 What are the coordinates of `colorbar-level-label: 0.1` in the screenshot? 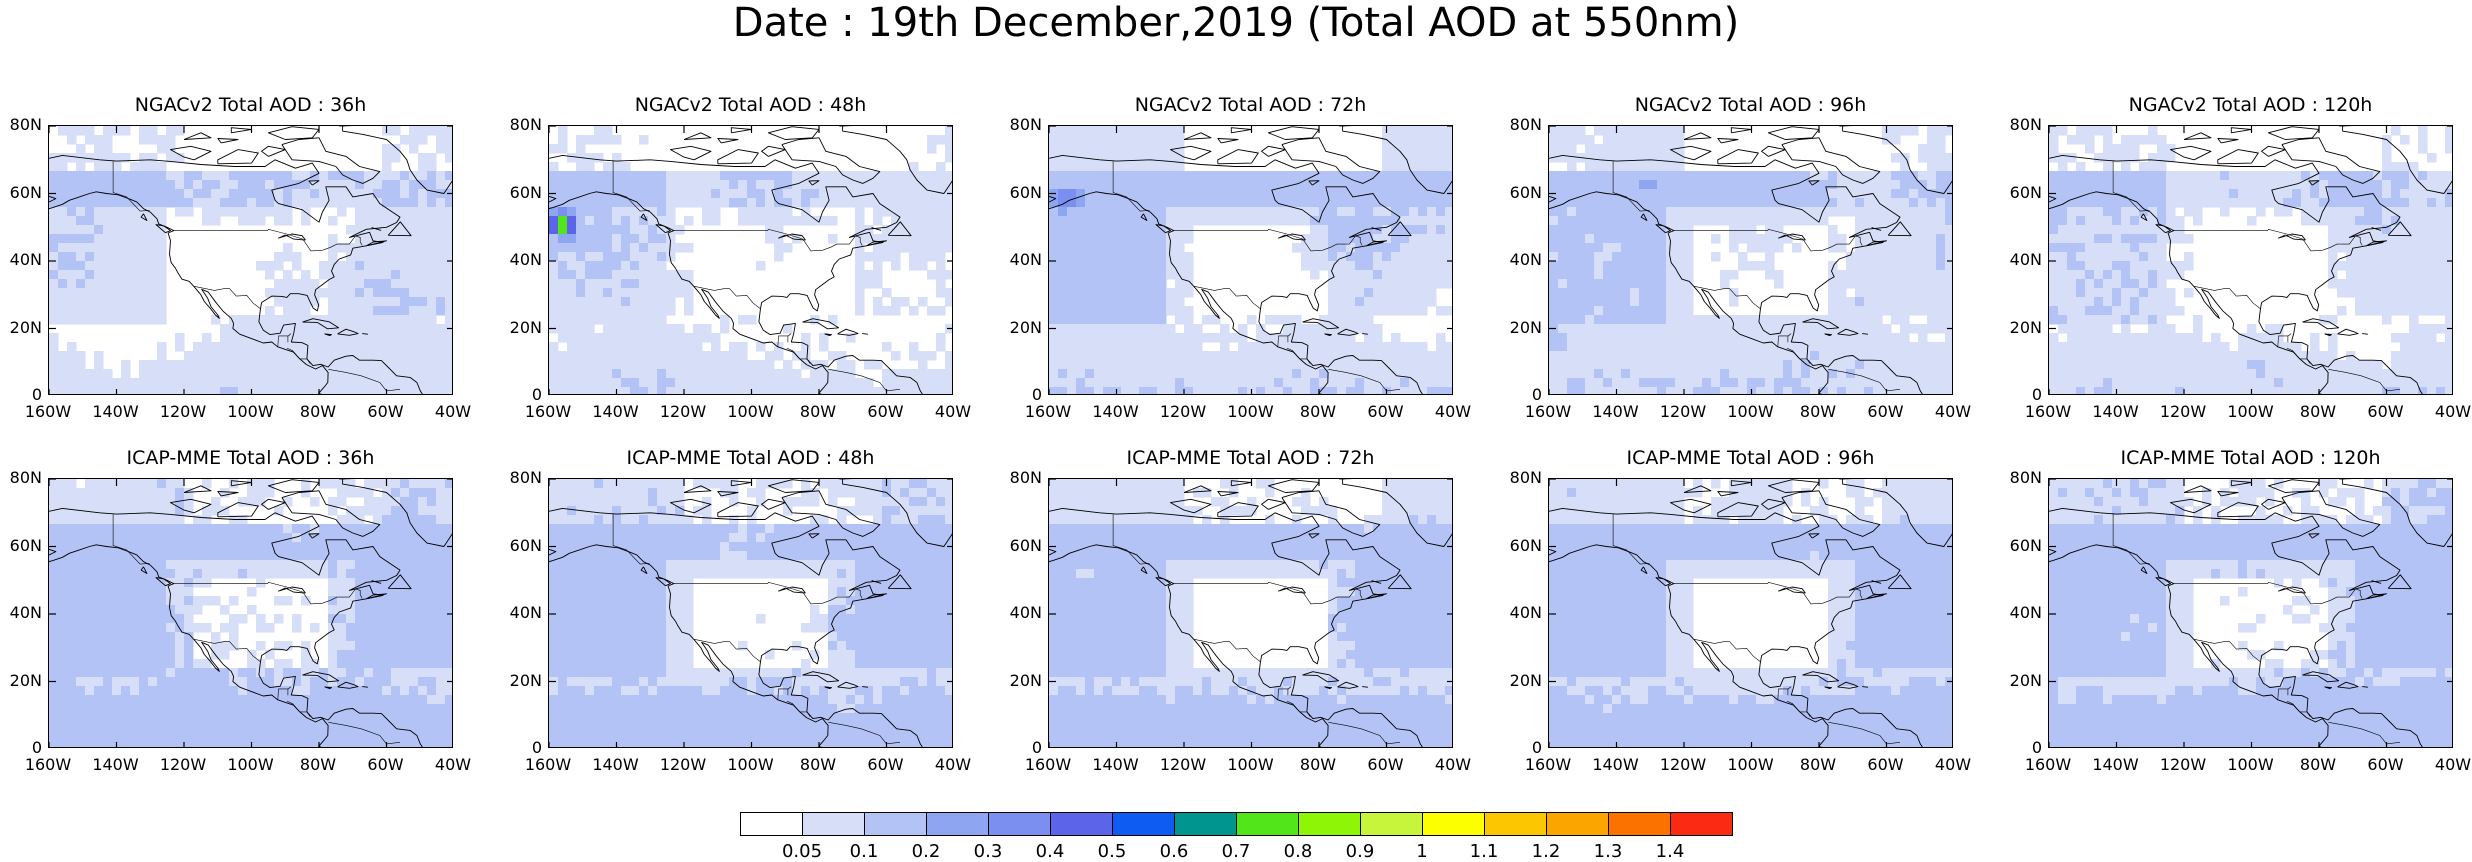 It's located at (864, 851).